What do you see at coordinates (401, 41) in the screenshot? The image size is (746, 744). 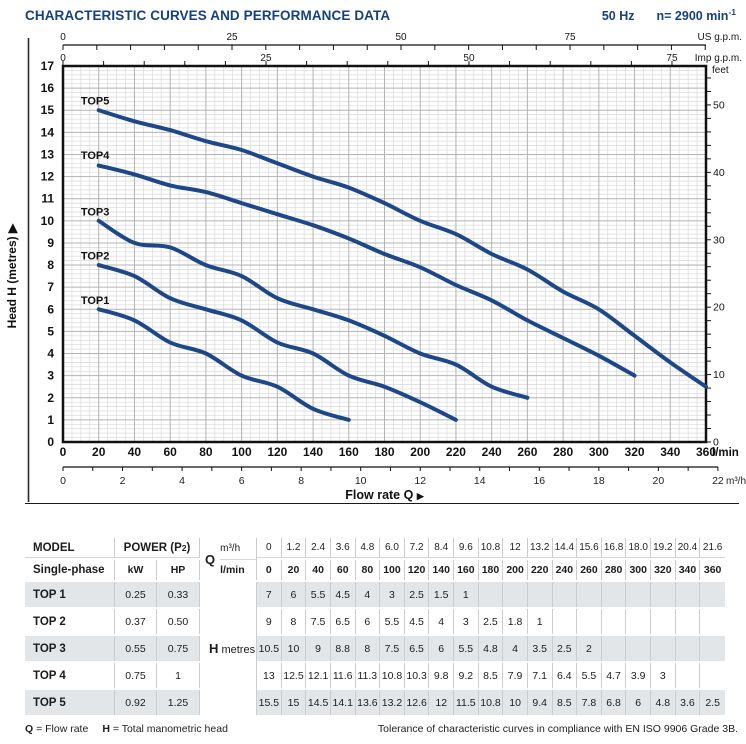 I see `top-axis-us-gpm: 0 25 50 75 US g.p.m.` at bounding box center [401, 41].